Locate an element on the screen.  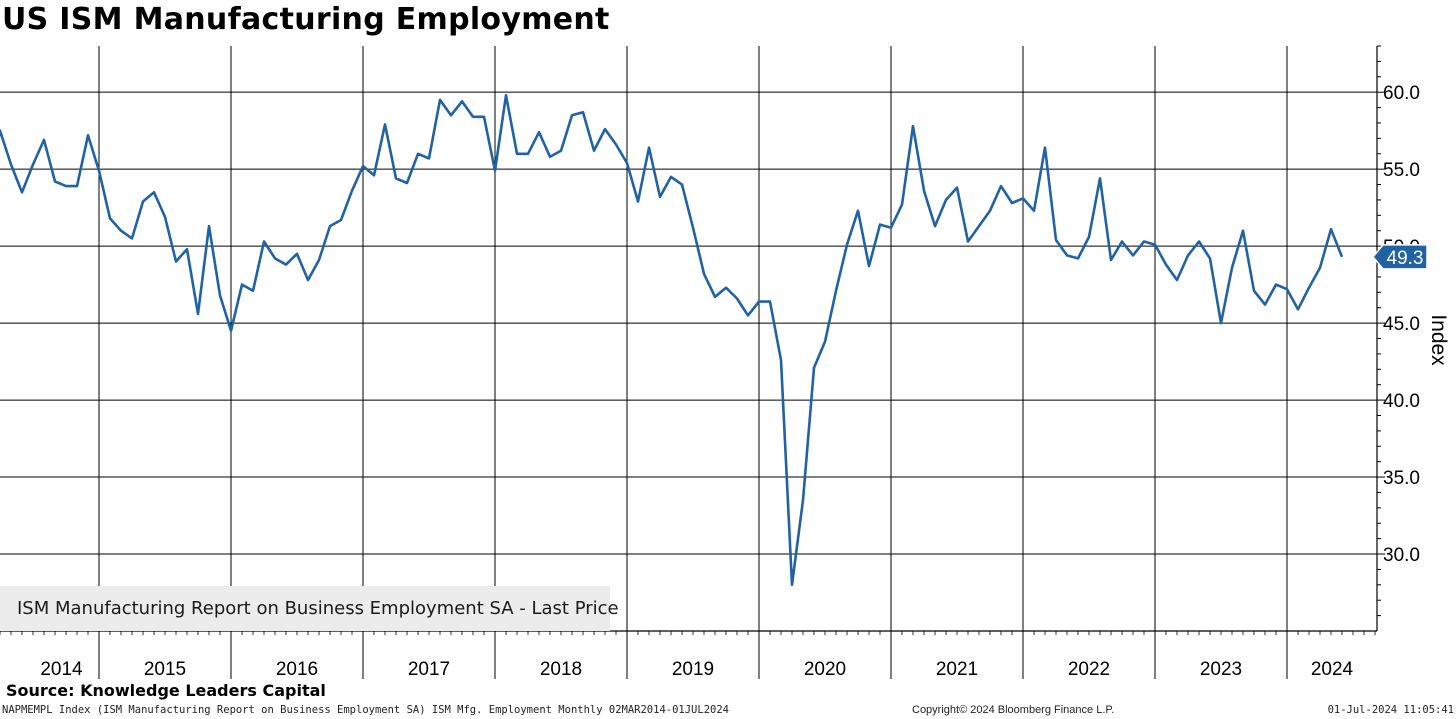
y-tick-label: 40.0 is located at coordinates (1401, 401).